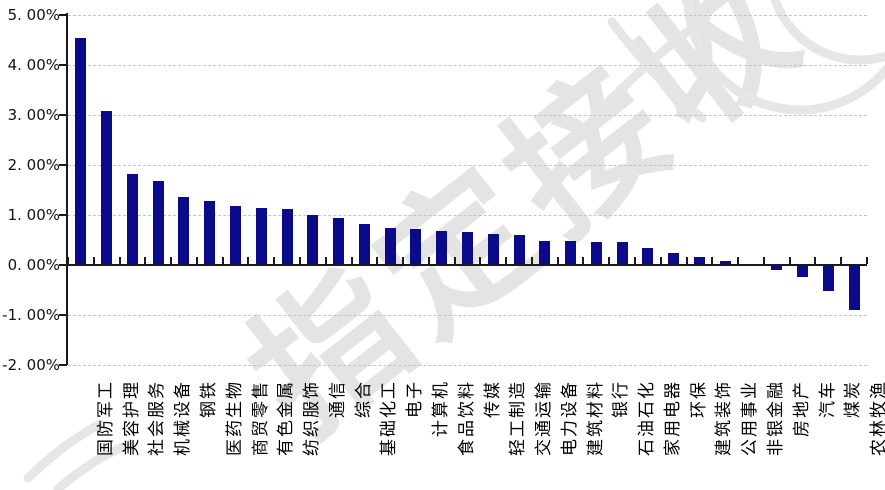 Image resolution: width=885 pixels, height=490 pixels. I want to click on bar-传媒, so click(467, 248).